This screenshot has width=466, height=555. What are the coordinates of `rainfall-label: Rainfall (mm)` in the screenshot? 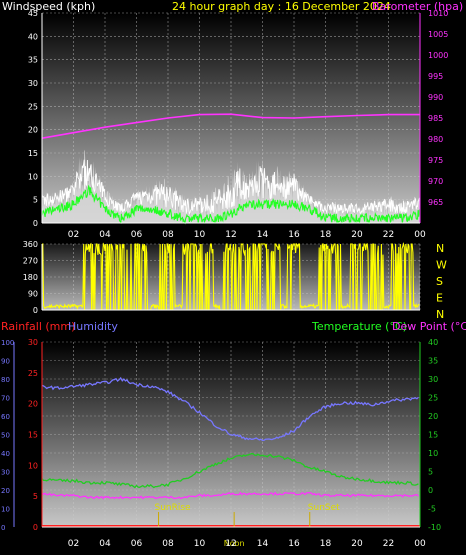 It's located at (38, 326).